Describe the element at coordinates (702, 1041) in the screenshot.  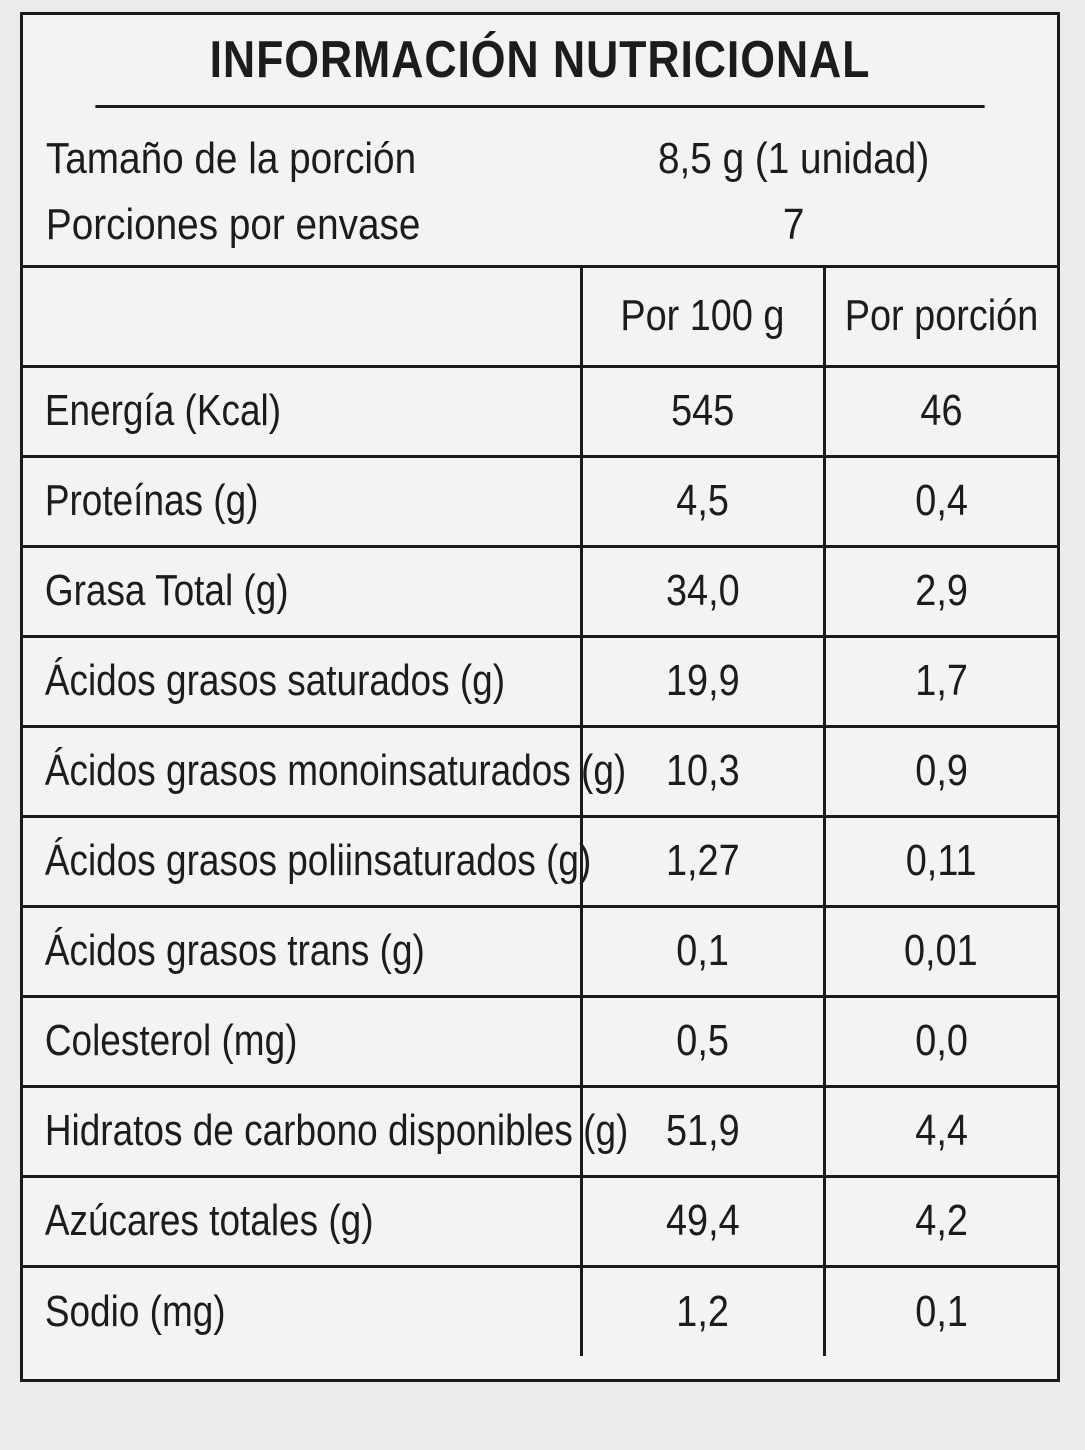
I see `value-per-100g: 0,5` at that location.